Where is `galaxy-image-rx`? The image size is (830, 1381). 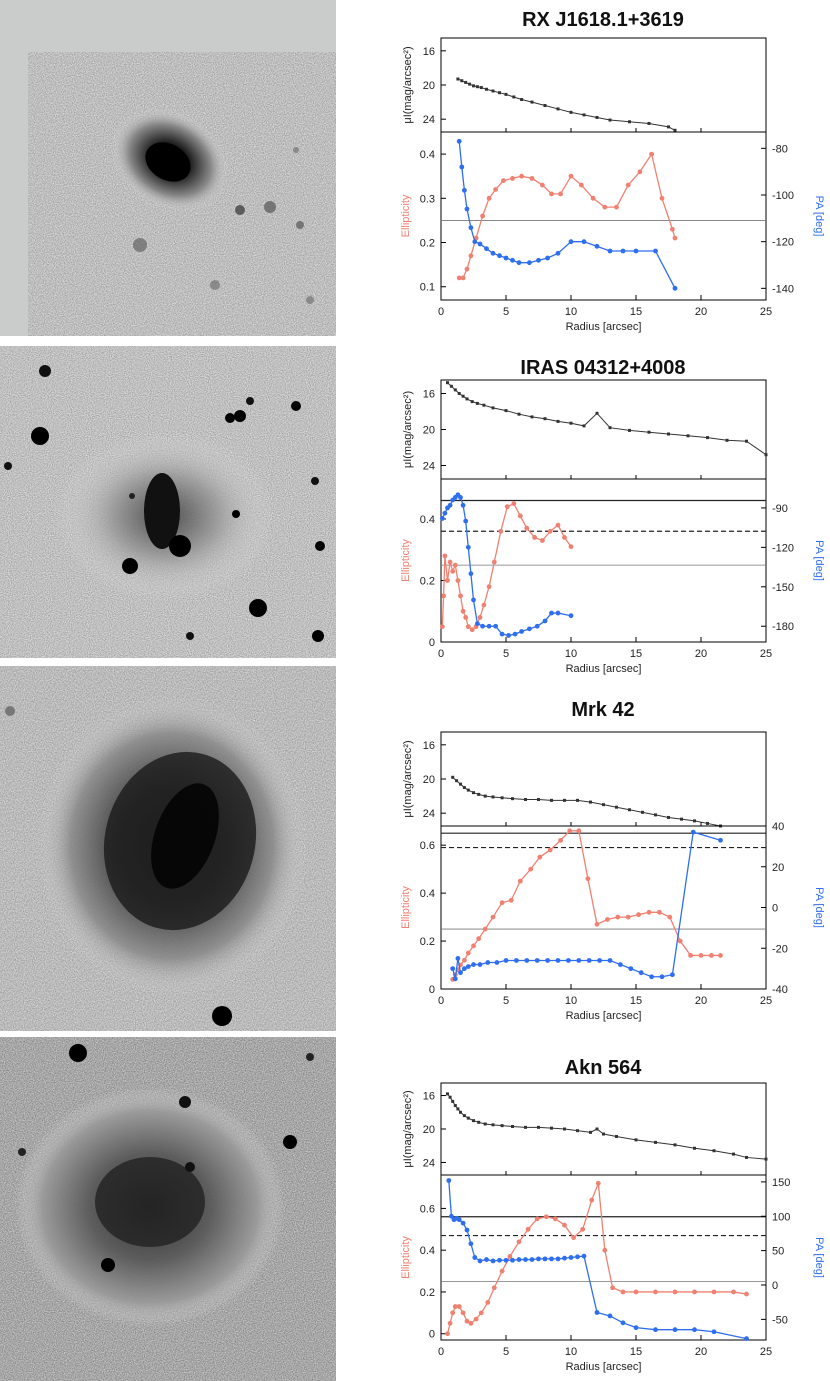 galaxy-image-rx is located at coordinates (168, 168).